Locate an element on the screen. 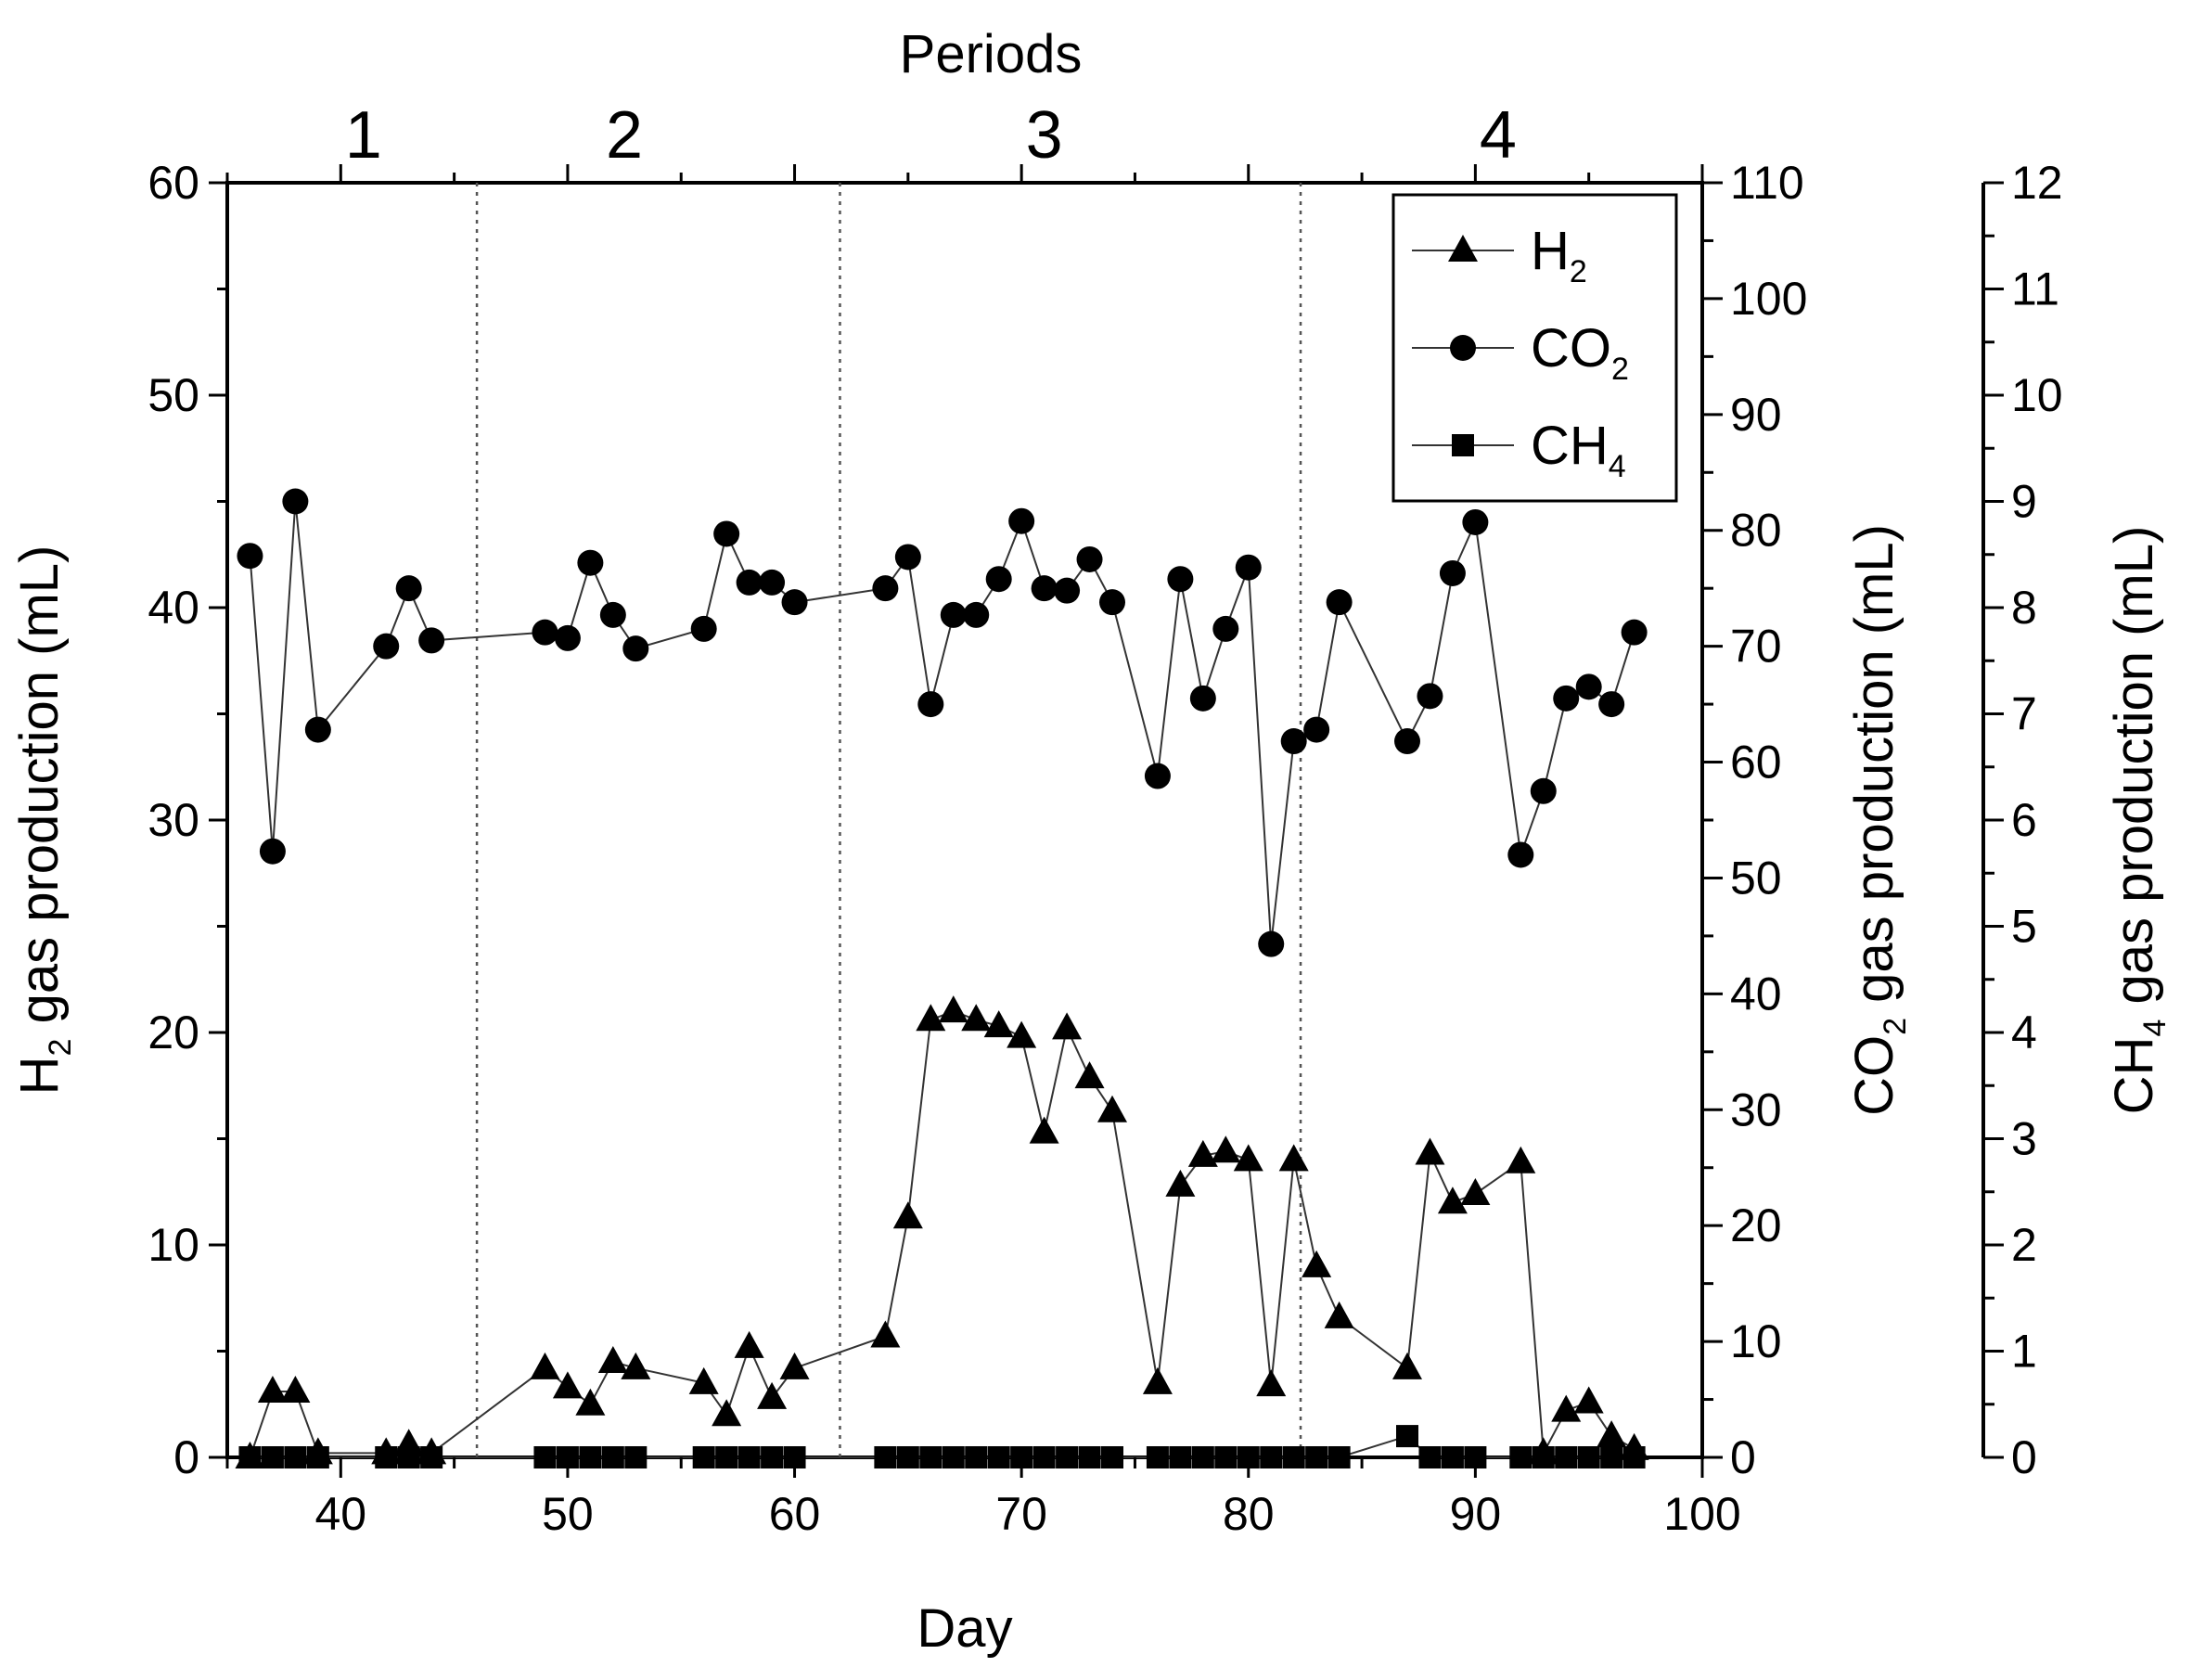  ch4-tick-label: 5 is located at coordinates (2024, 927).